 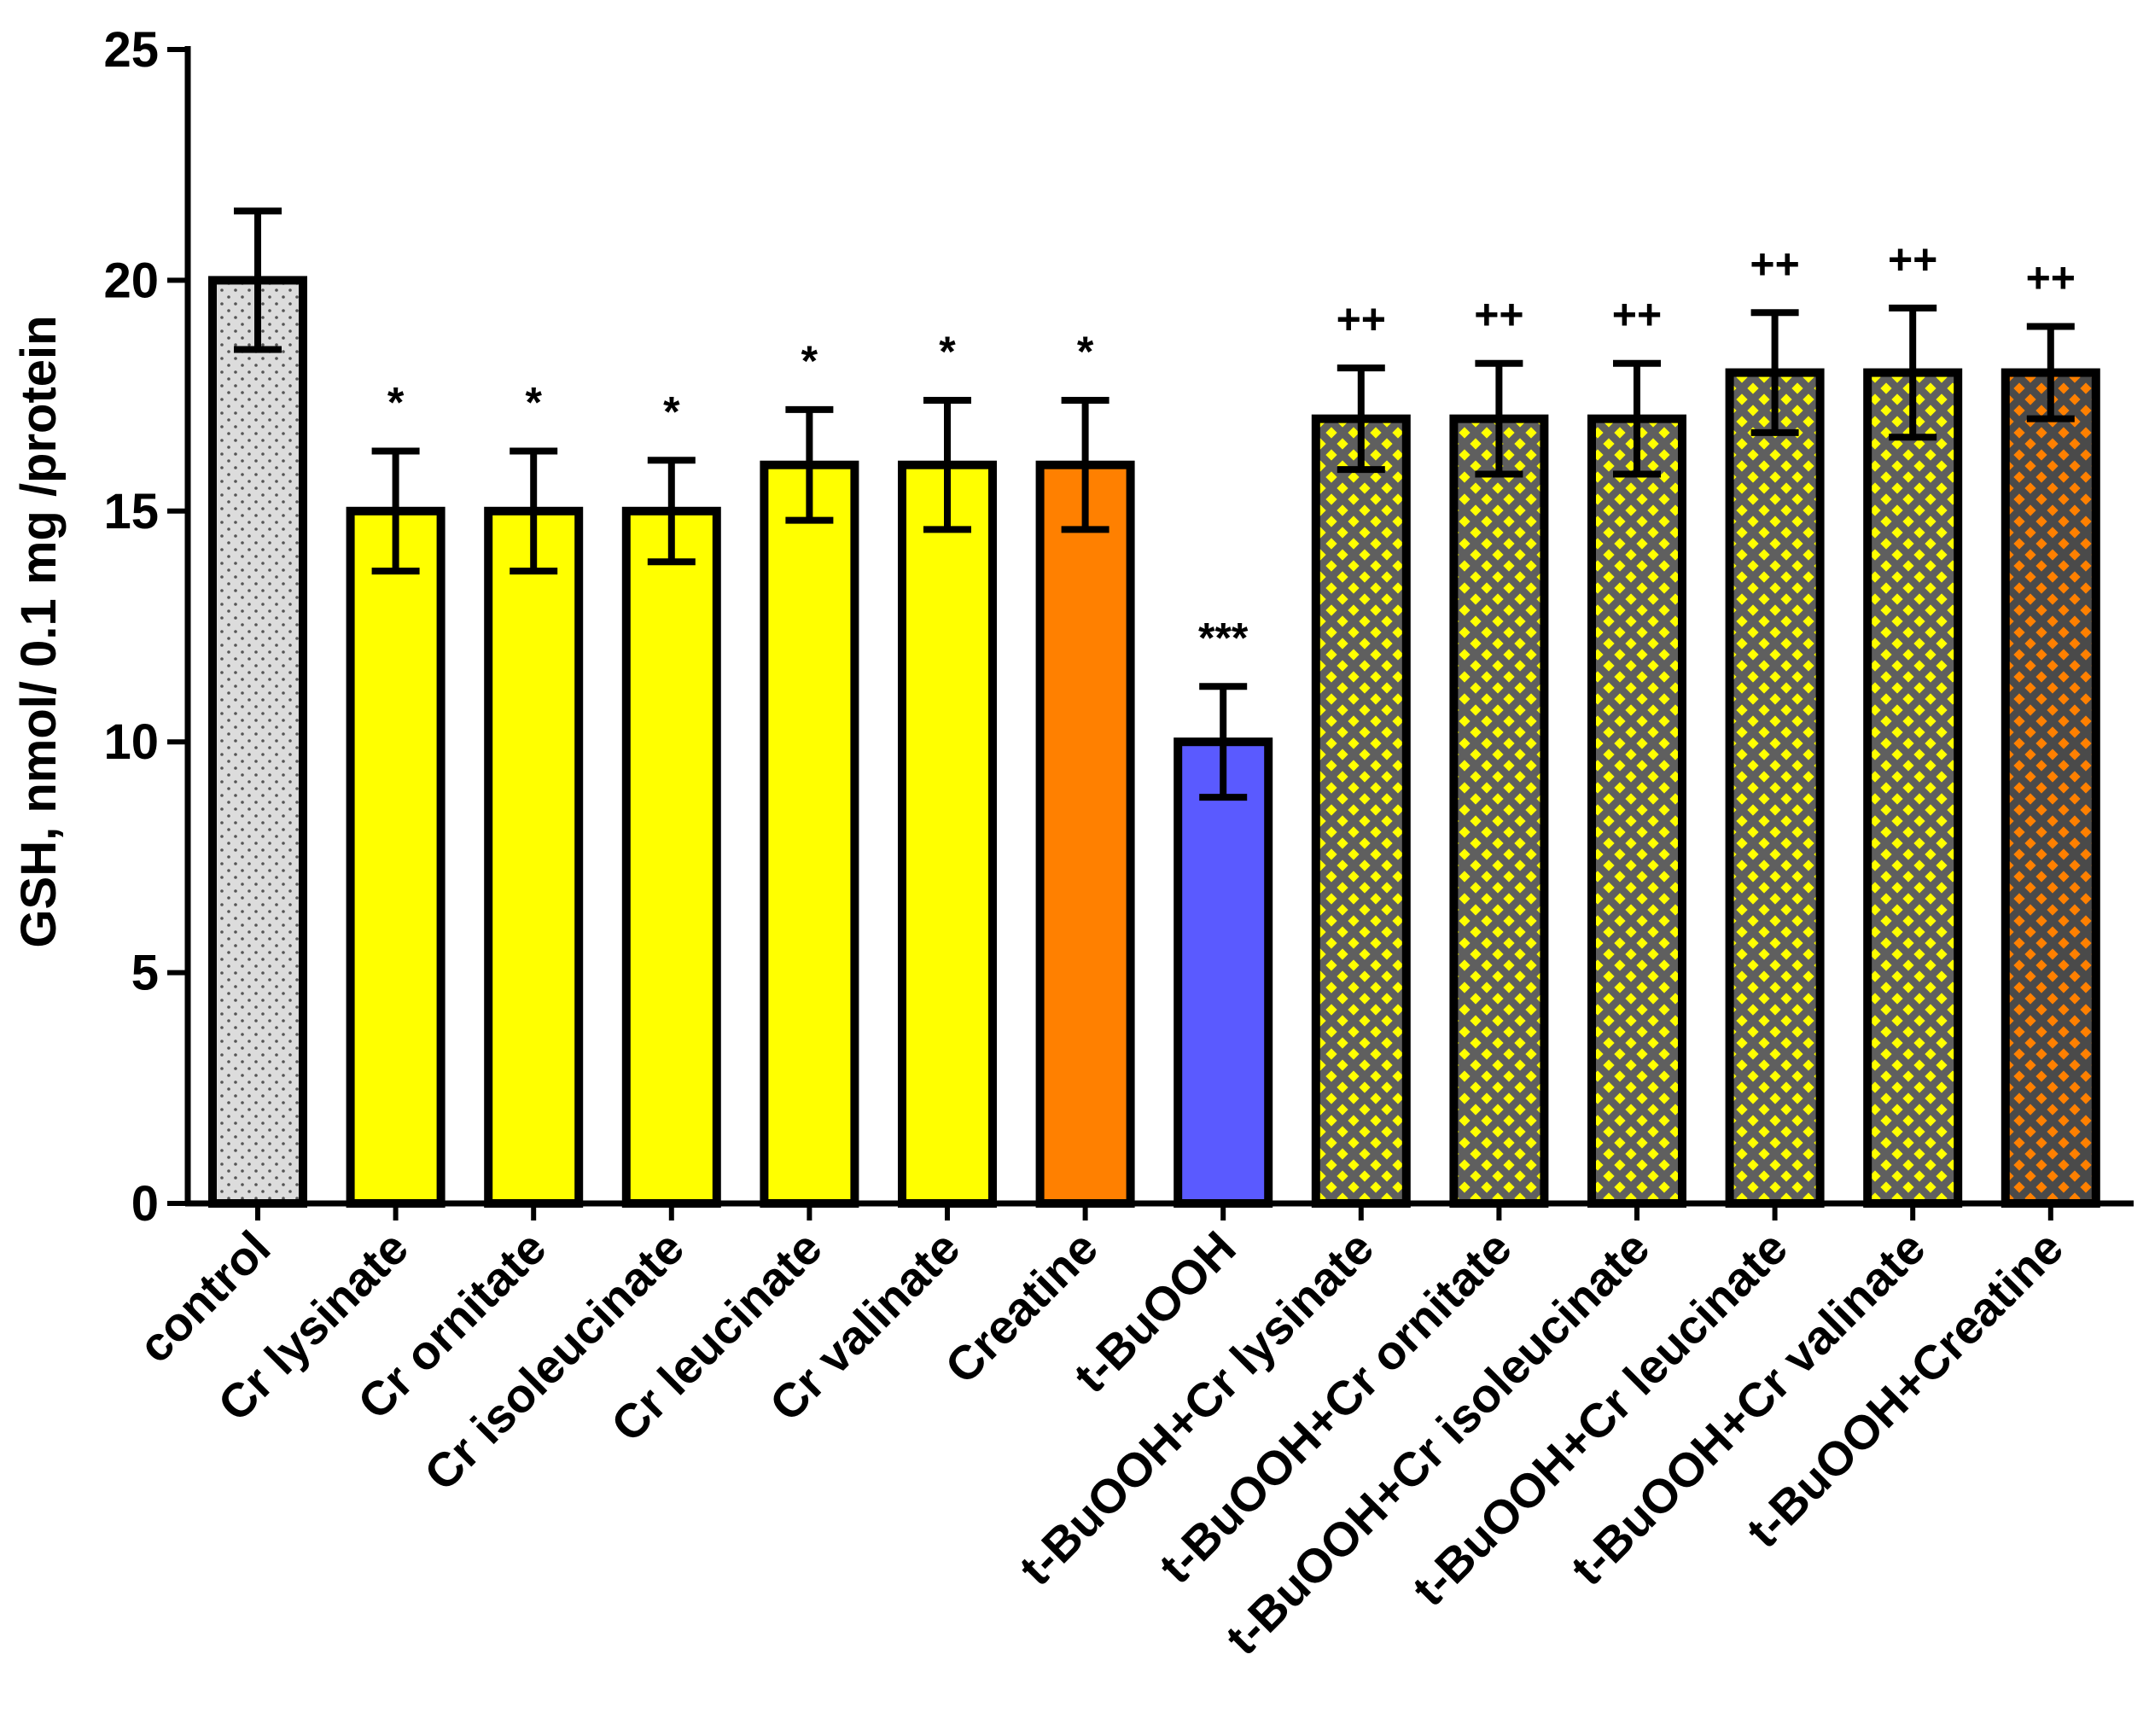 I want to click on y-tick-label-5: 5, so click(x=145, y=974).